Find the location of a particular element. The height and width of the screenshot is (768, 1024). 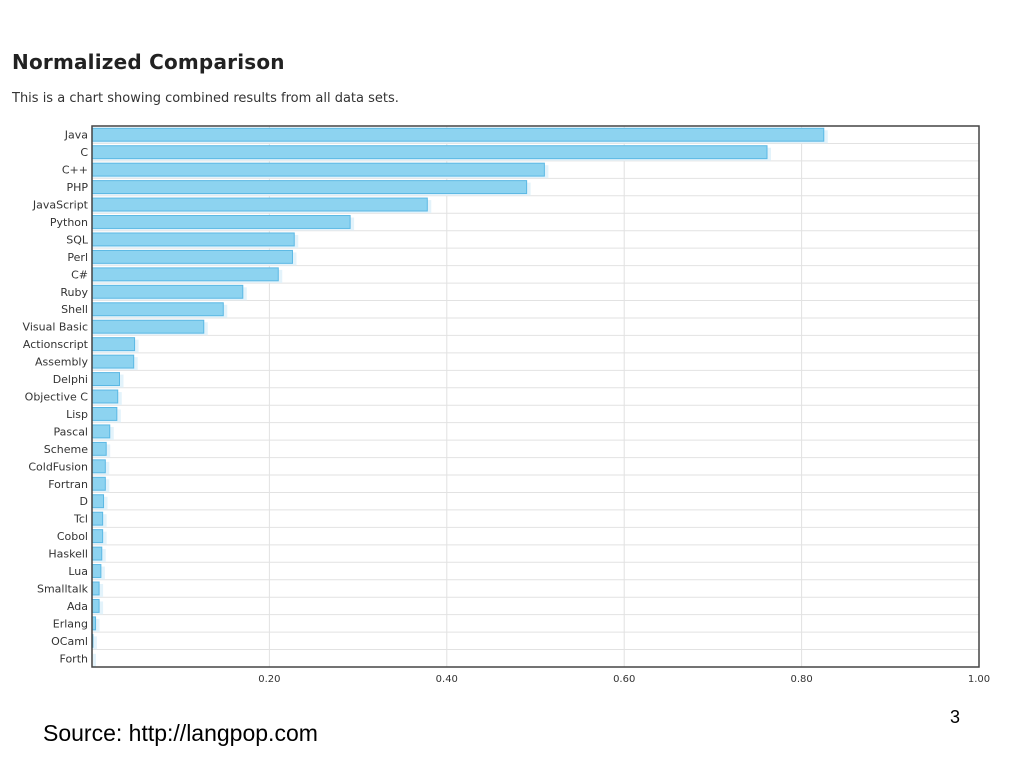

bar-tcl is located at coordinates (97, 518).